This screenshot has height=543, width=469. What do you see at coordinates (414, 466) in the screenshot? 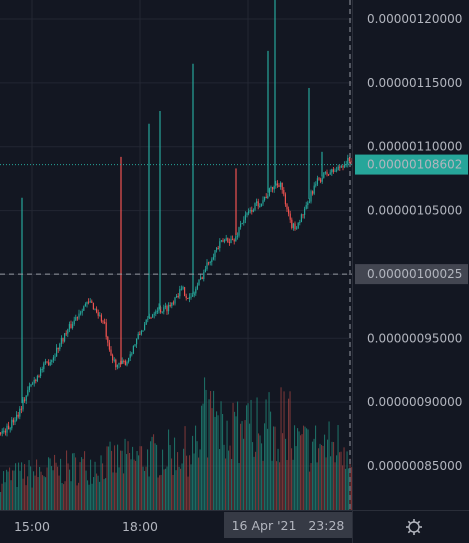
I see `price-tick-label: 0.00000085000` at bounding box center [414, 466].